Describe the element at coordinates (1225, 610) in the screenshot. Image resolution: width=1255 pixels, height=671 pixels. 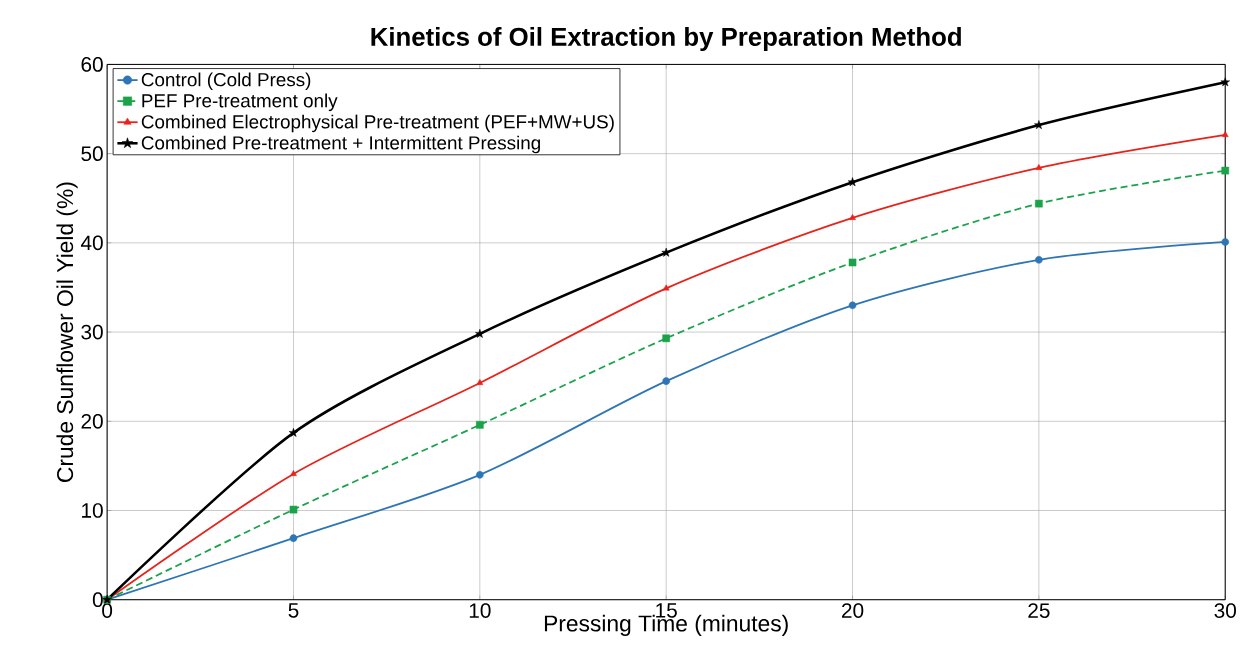
I see `x-tick-label: 30` at that location.